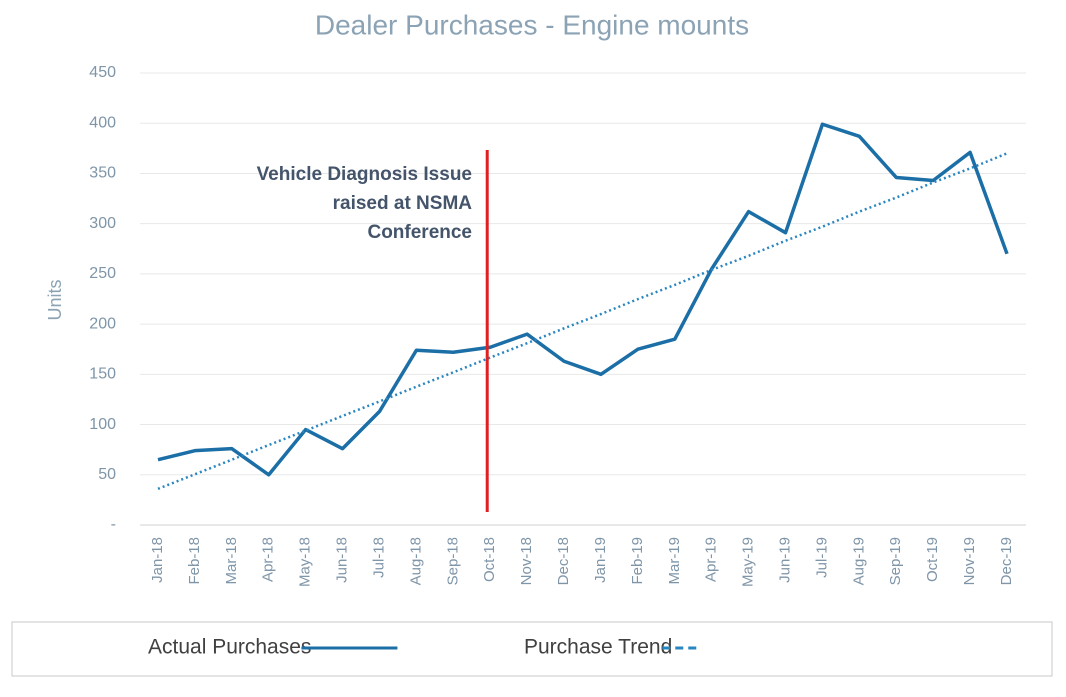  I want to click on annotation-text: Conference, so click(419, 232).